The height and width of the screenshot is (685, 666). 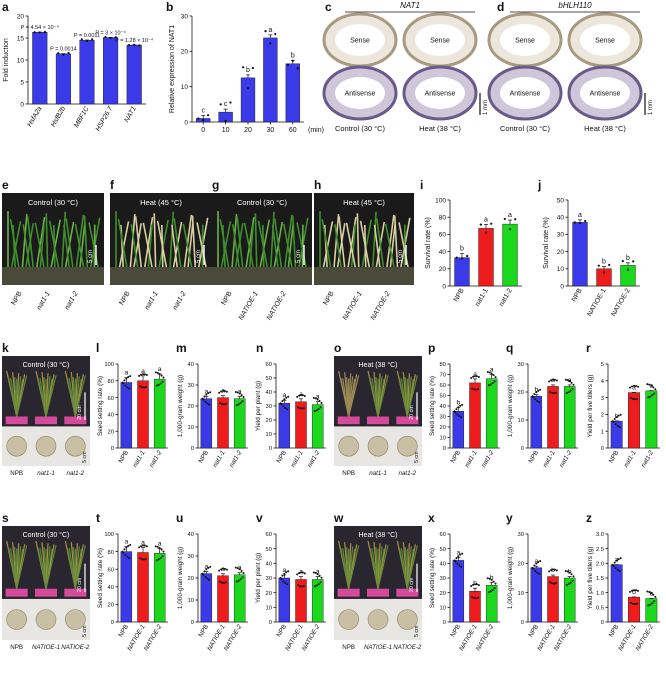 What do you see at coordinates (269, 435) in the screenshot?
I see `y-tick-label: 10` at bounding box center [269, 435].